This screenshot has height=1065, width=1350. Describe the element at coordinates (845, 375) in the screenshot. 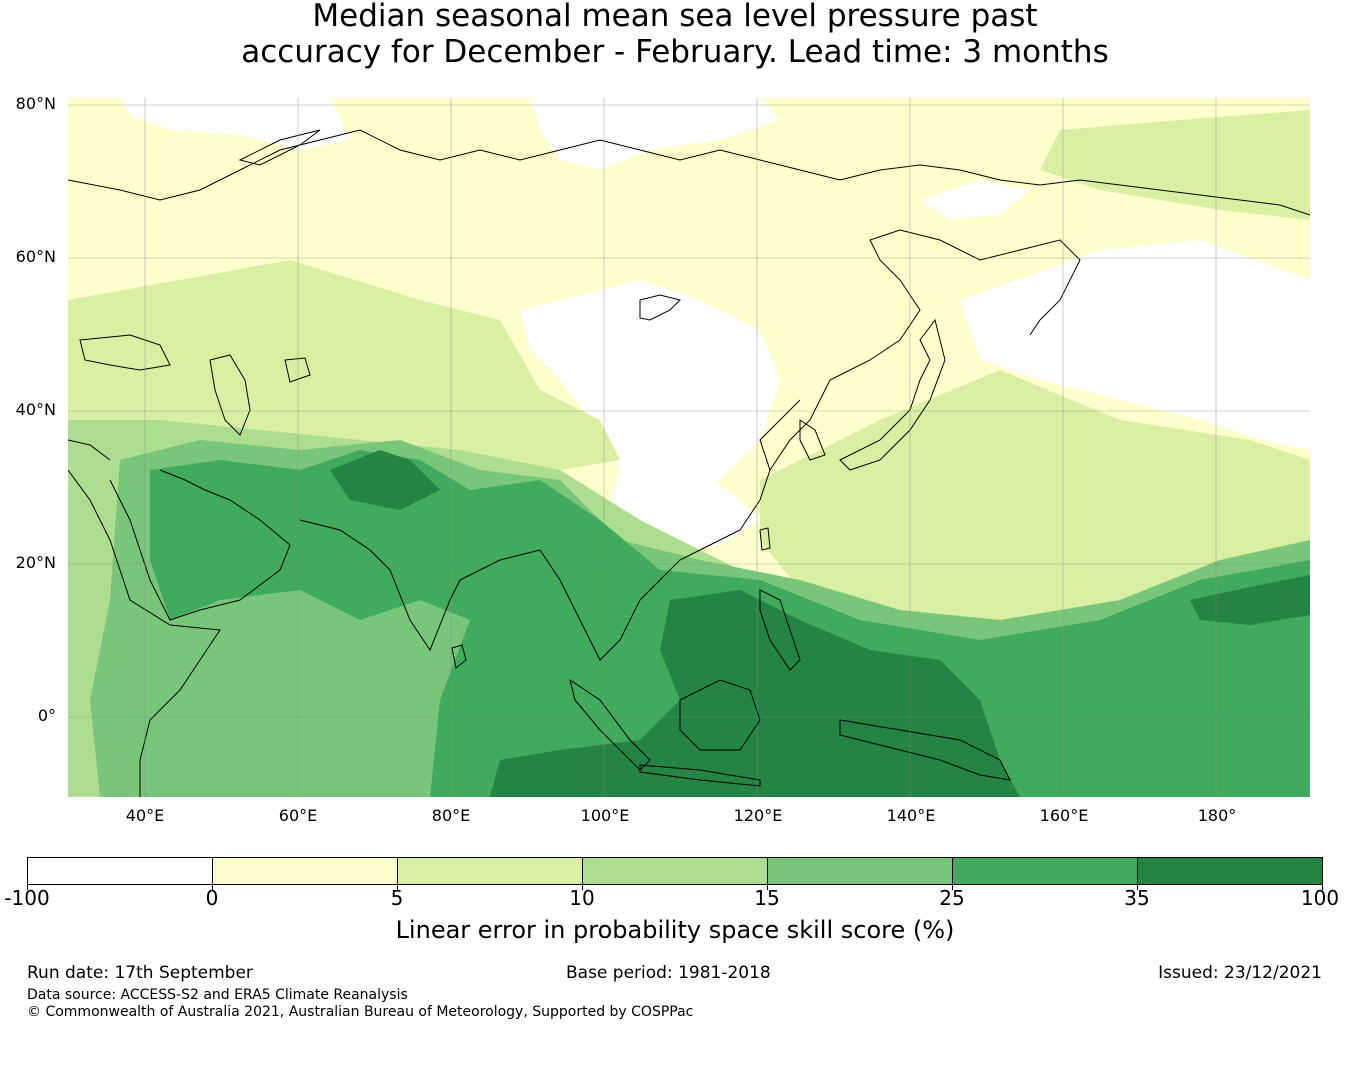

I see `coast-east-china` at that location.